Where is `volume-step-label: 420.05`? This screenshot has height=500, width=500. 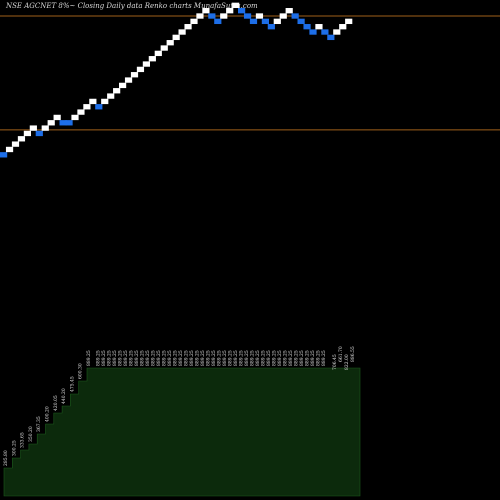
volume-step-label: 420.05 is located at coordinates (56, 403).